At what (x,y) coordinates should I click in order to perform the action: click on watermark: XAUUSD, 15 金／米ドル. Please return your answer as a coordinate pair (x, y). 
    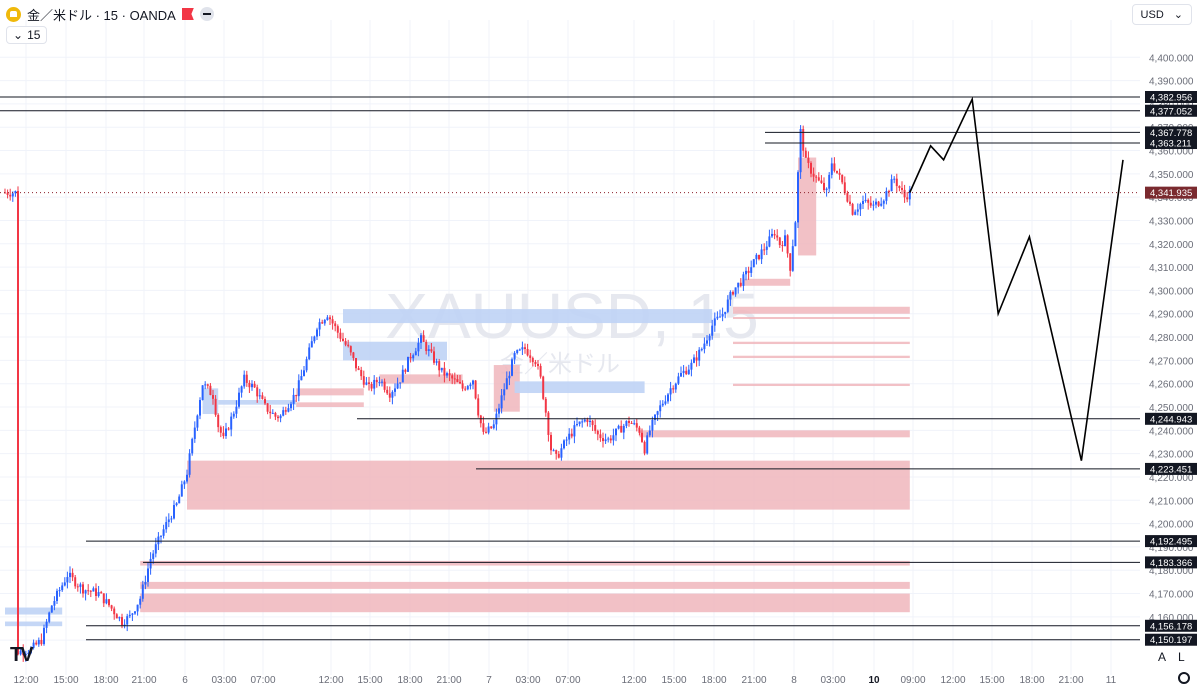
    Looking at the image, I should click on (571, 329).